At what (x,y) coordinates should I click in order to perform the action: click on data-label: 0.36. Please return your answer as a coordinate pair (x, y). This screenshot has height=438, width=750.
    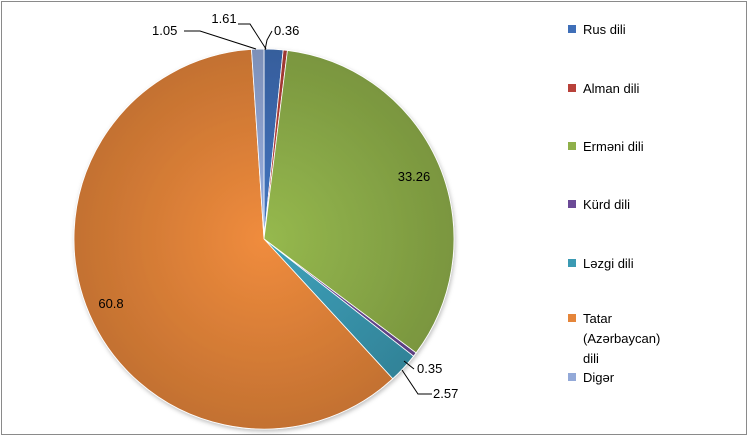
    Looking at the image, I should click on (286, 30).